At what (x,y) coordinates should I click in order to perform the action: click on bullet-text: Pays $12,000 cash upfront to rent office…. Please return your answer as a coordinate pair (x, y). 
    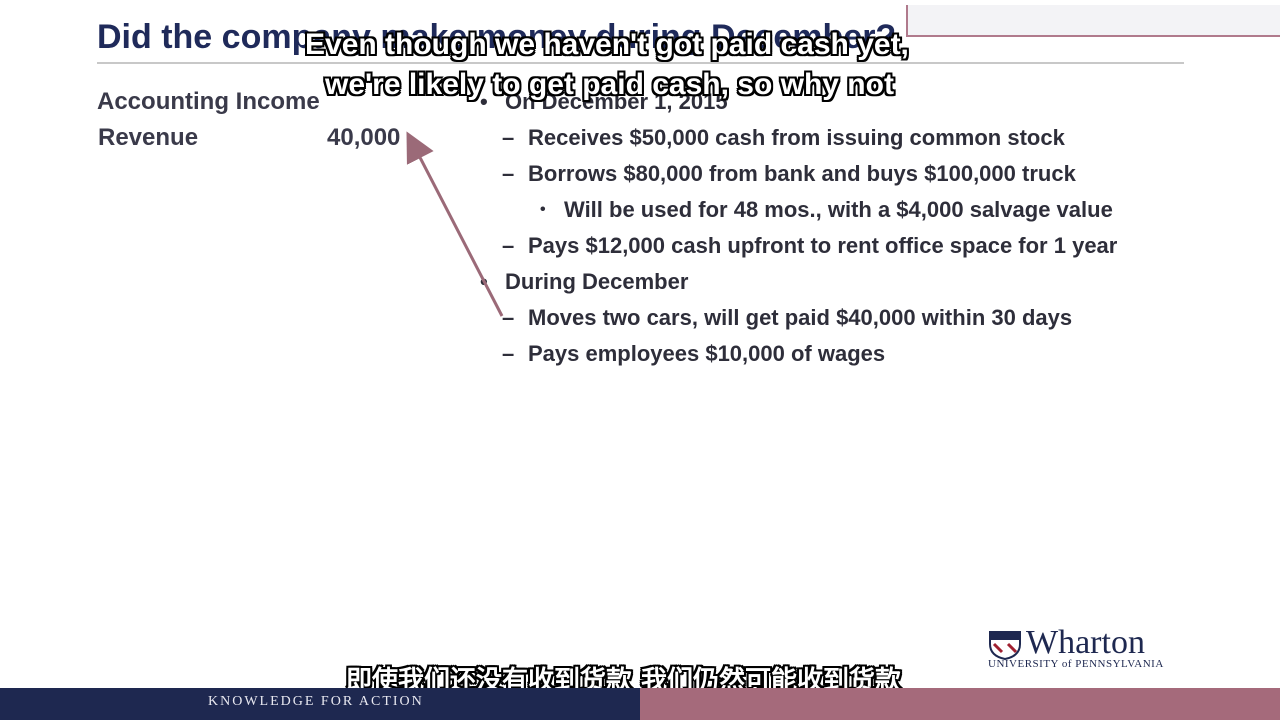
    Looking at the image, I should click on (823, 245).